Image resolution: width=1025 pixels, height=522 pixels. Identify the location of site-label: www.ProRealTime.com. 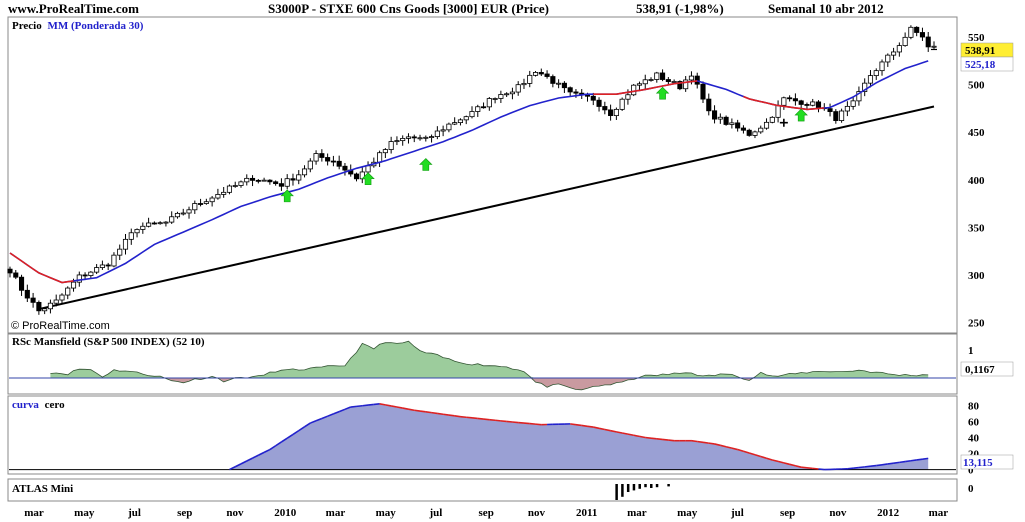
(73, 8).